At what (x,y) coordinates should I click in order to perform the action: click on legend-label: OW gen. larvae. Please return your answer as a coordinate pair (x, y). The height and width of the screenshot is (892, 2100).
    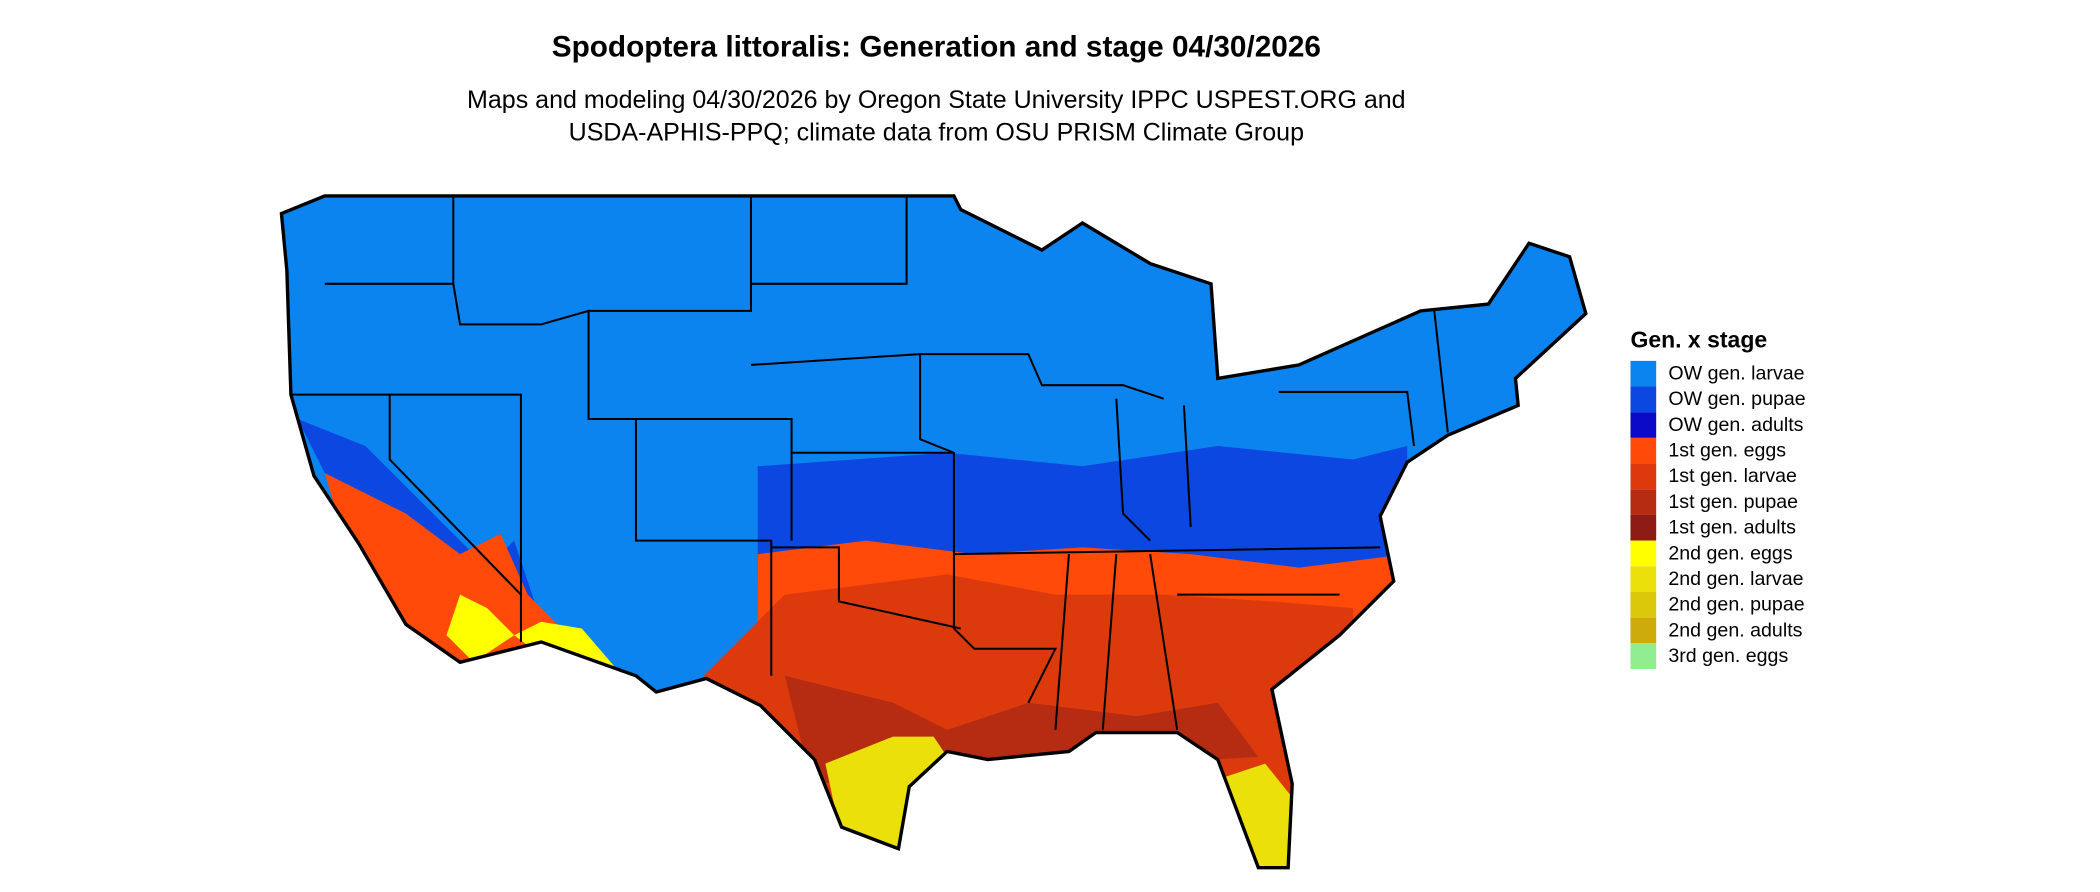
    Looking at the image, I should click on (1736, 374).